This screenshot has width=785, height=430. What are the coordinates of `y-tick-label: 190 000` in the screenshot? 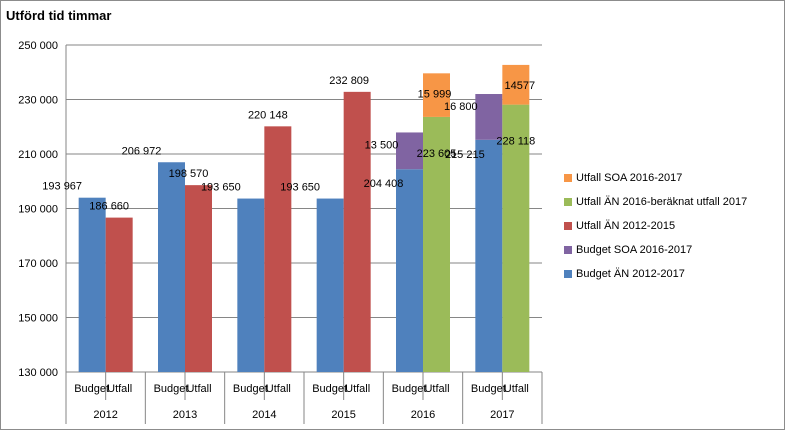 It's located at (38, 210).